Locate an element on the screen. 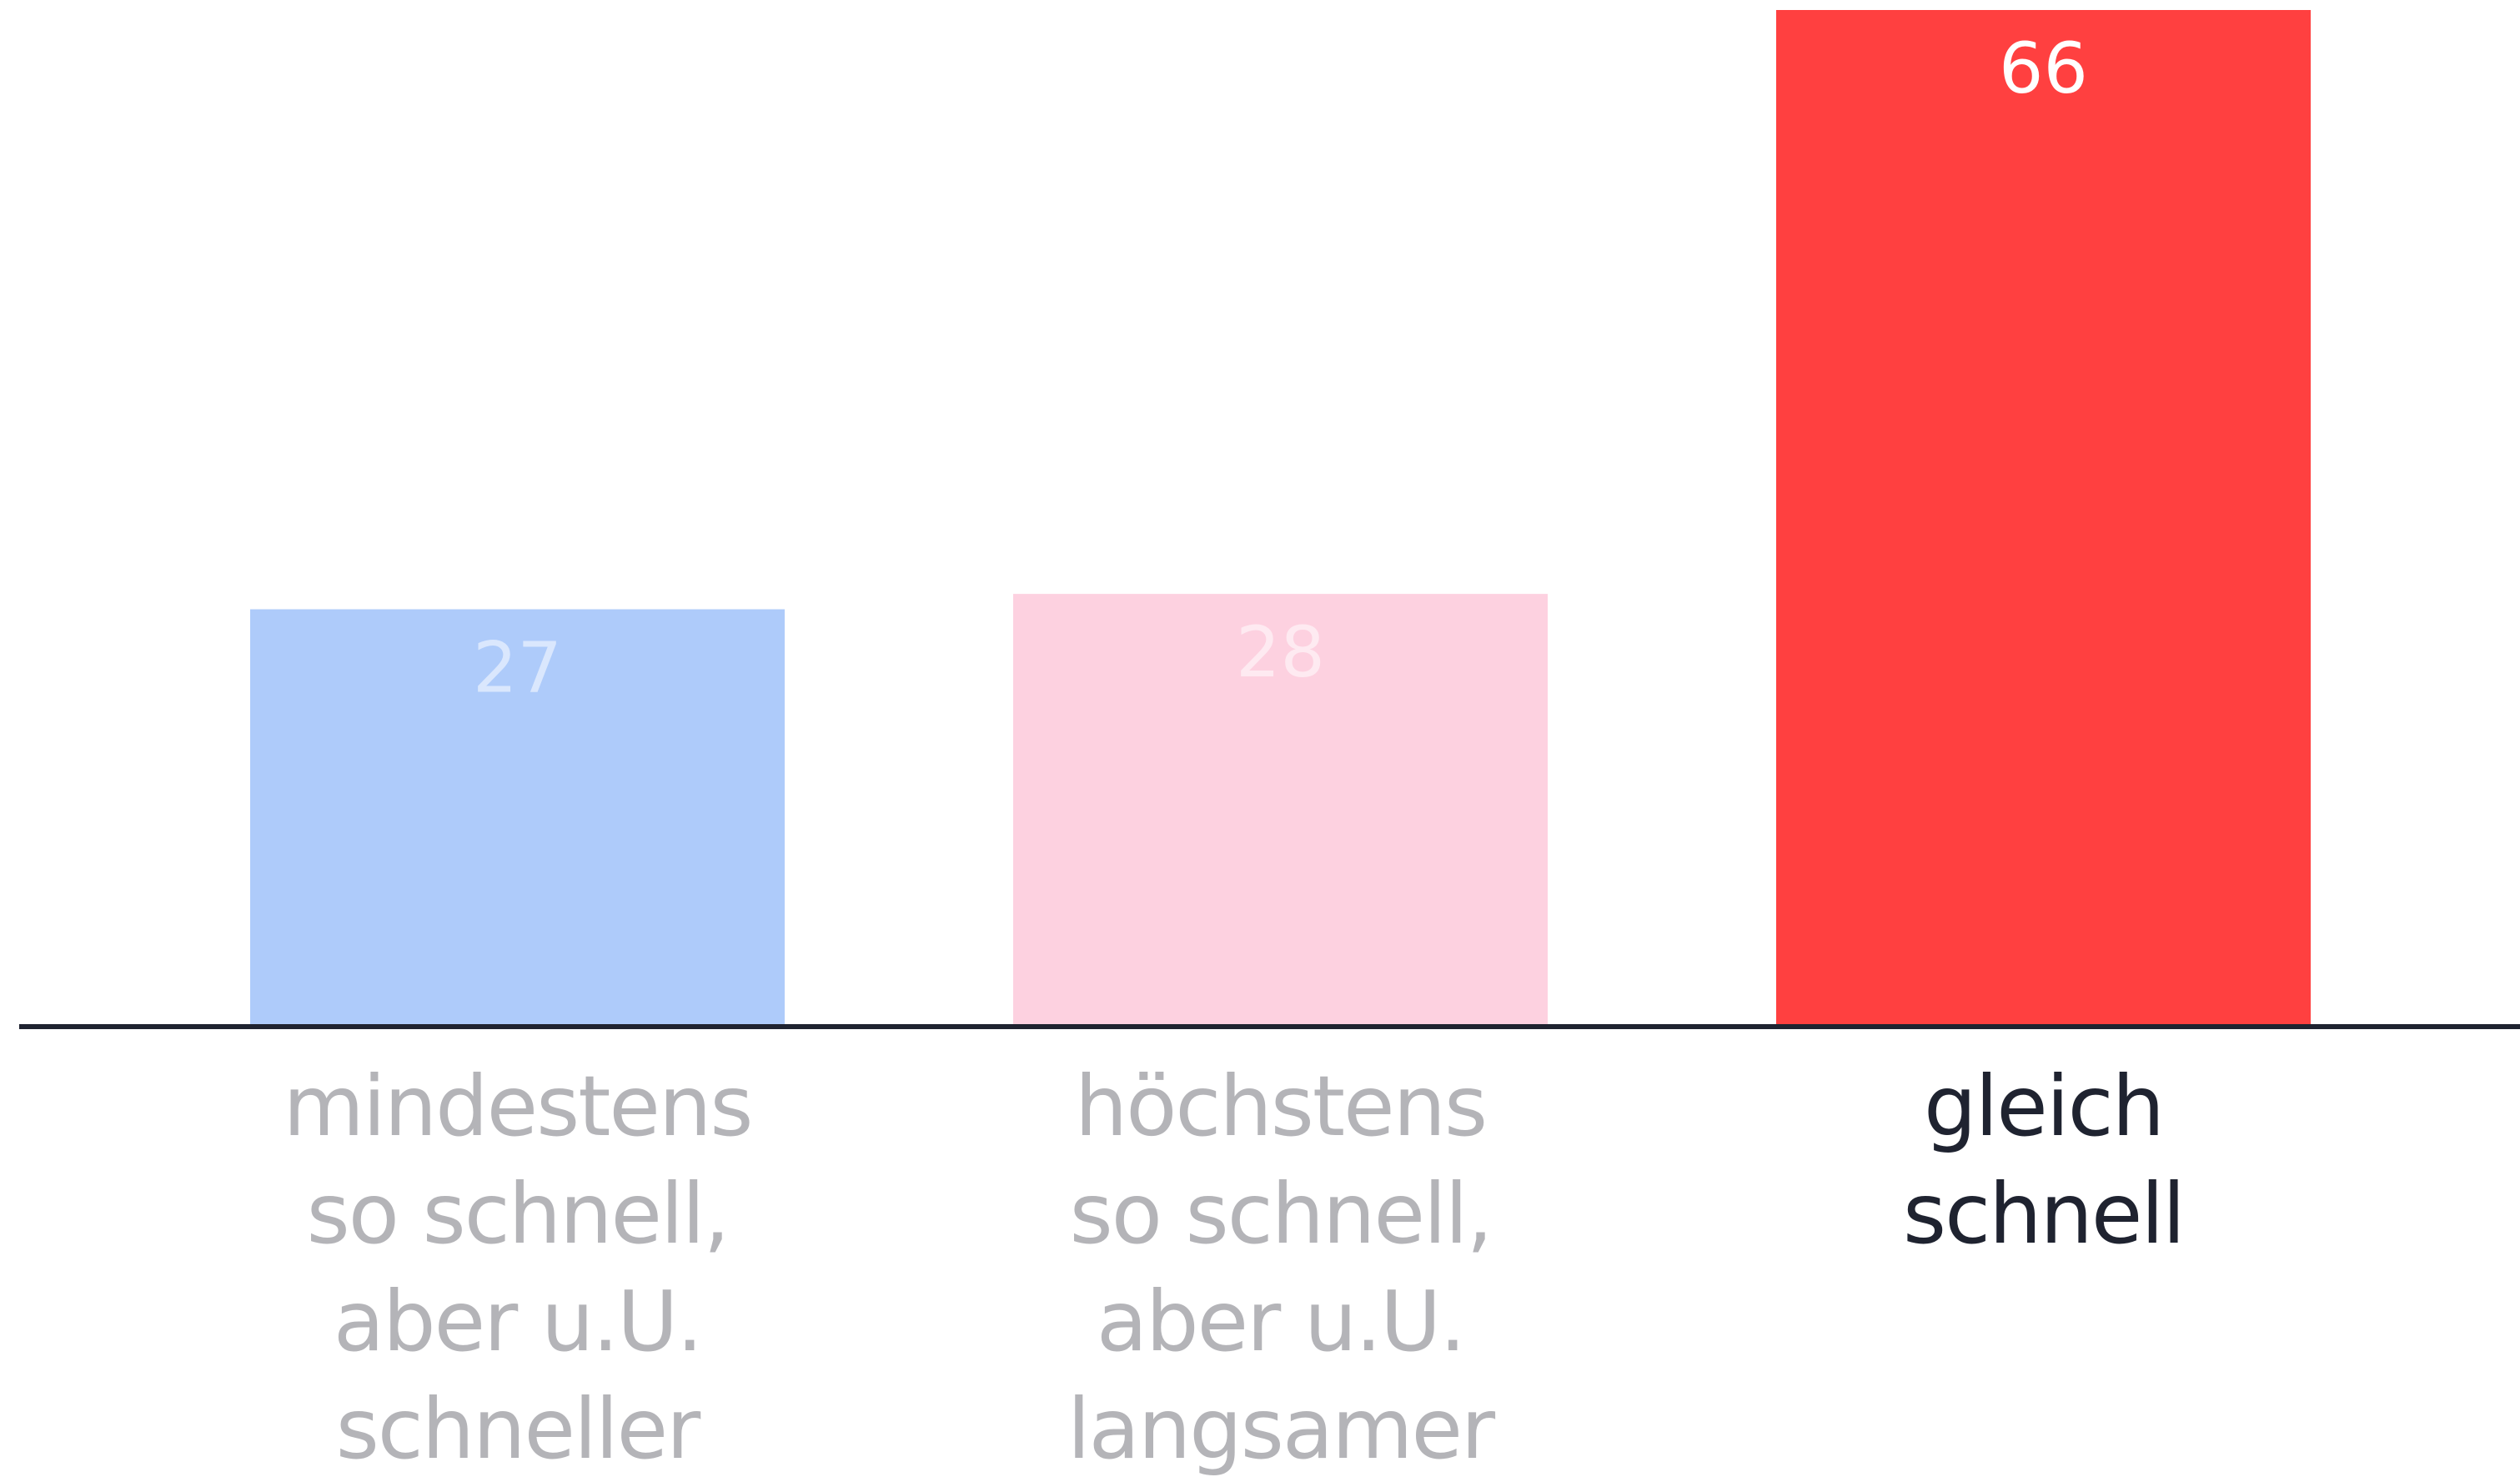  value-label: 66 is located at coordinates (2043, 68).